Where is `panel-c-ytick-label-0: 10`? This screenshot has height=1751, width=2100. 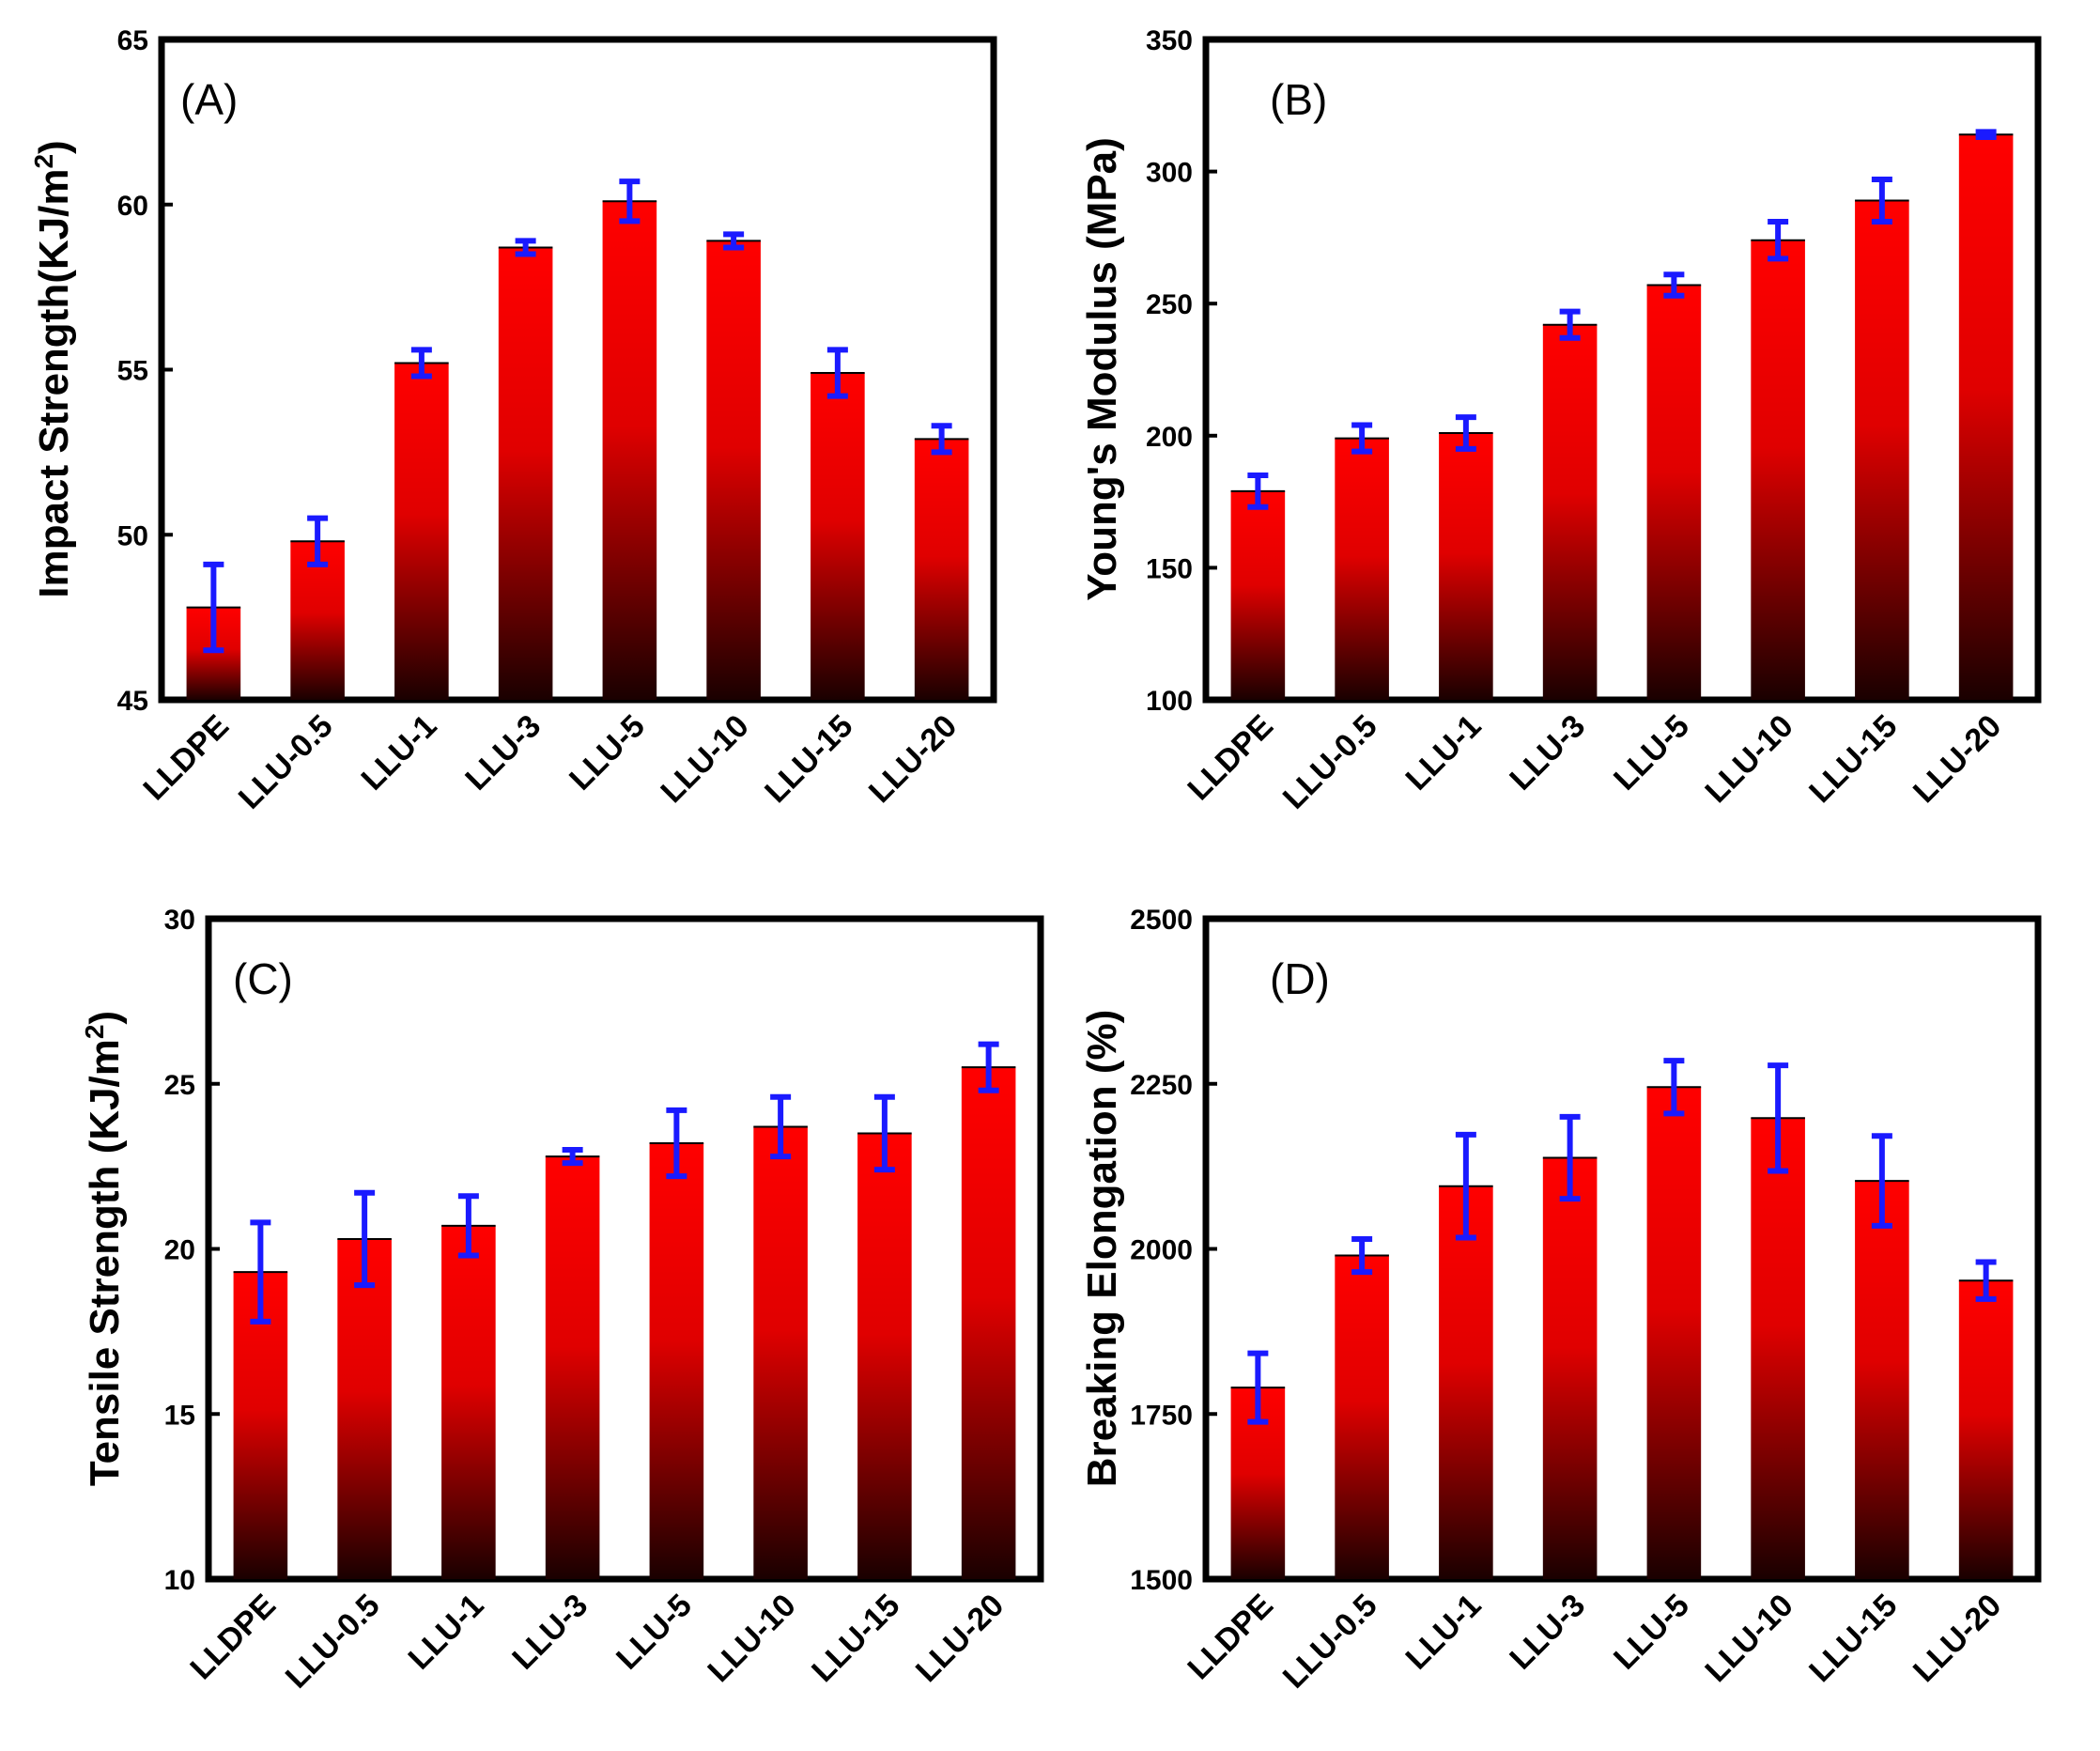 panel-c-ytick-label-0: 10 is located at coordinates (180, 1580).